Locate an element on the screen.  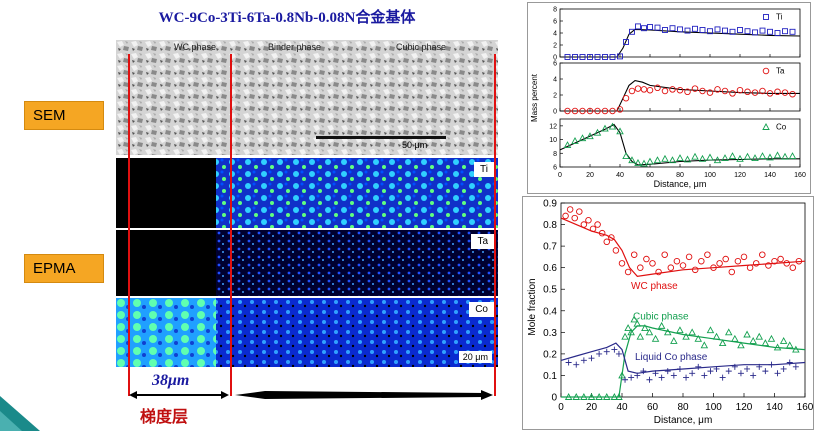
y-tick-label: 0.5 is located at coordinates (550, 290).